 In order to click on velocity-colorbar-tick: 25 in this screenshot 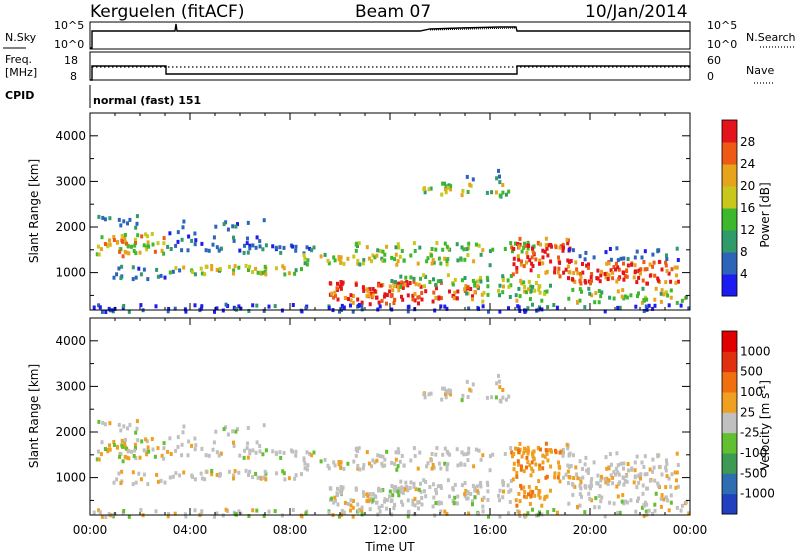, I will do `click(747, 412)`.